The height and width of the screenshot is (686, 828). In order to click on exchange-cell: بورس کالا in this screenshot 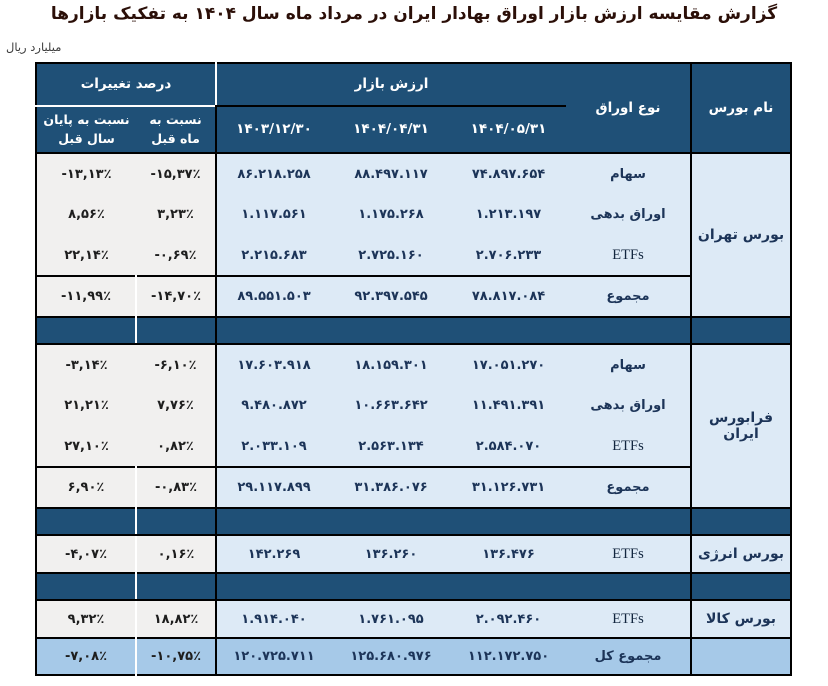, I will do `click(741, 619)`.